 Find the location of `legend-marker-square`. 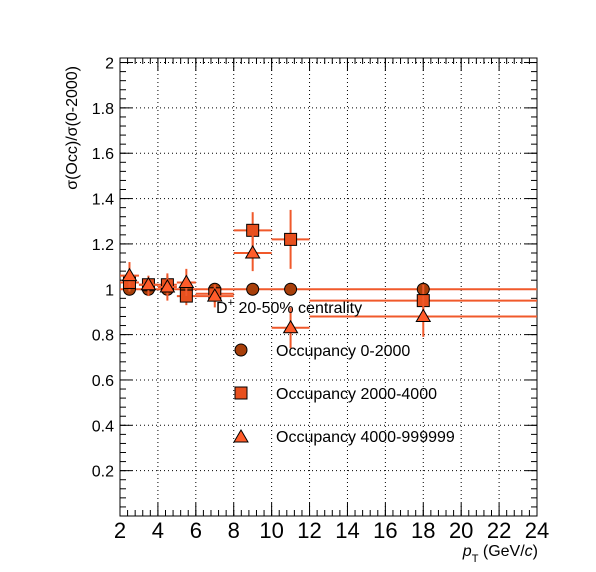

legend-marker-square is located at coordinates (241, 393).